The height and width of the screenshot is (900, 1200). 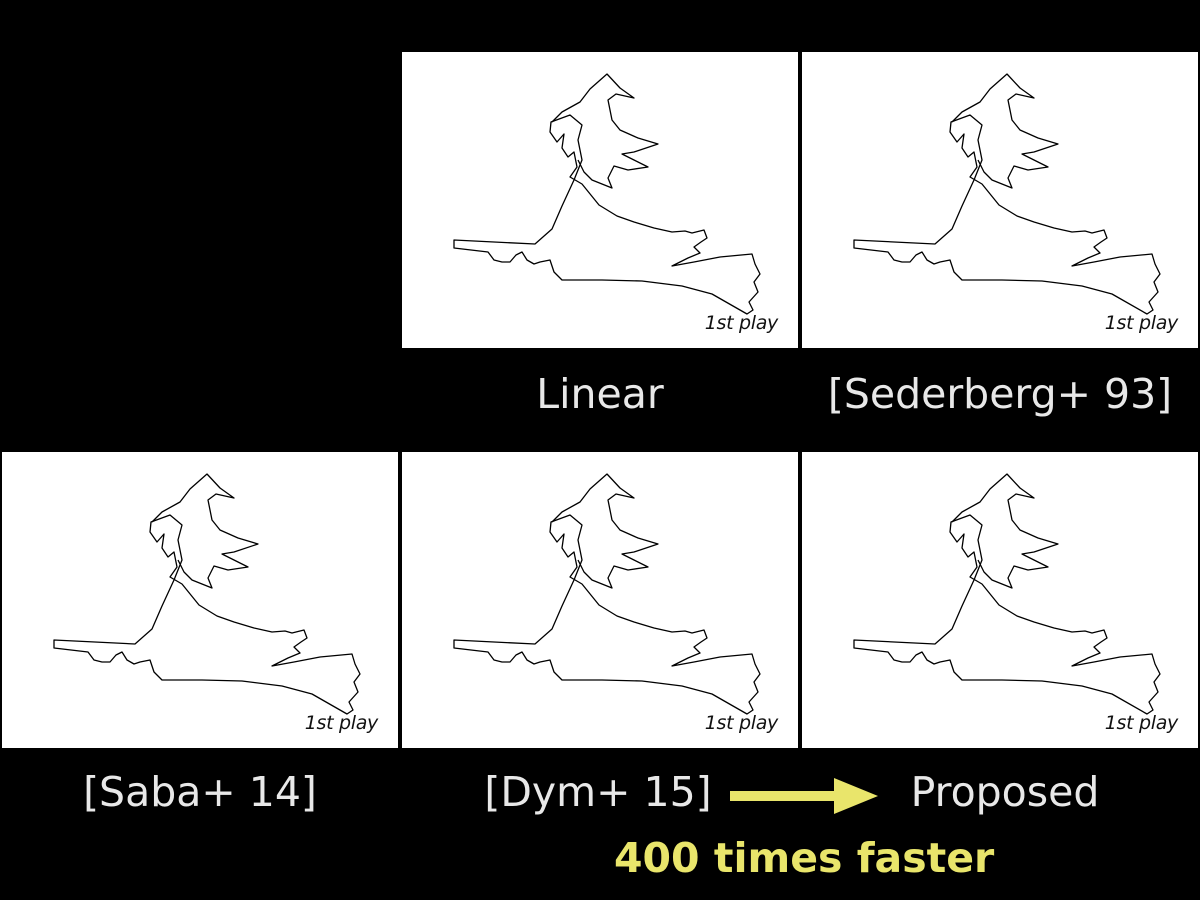 What do you see at coordinates (804, 796) in the screenshot?
I see `right-arrow-icon` at bounding box center [804, 796].